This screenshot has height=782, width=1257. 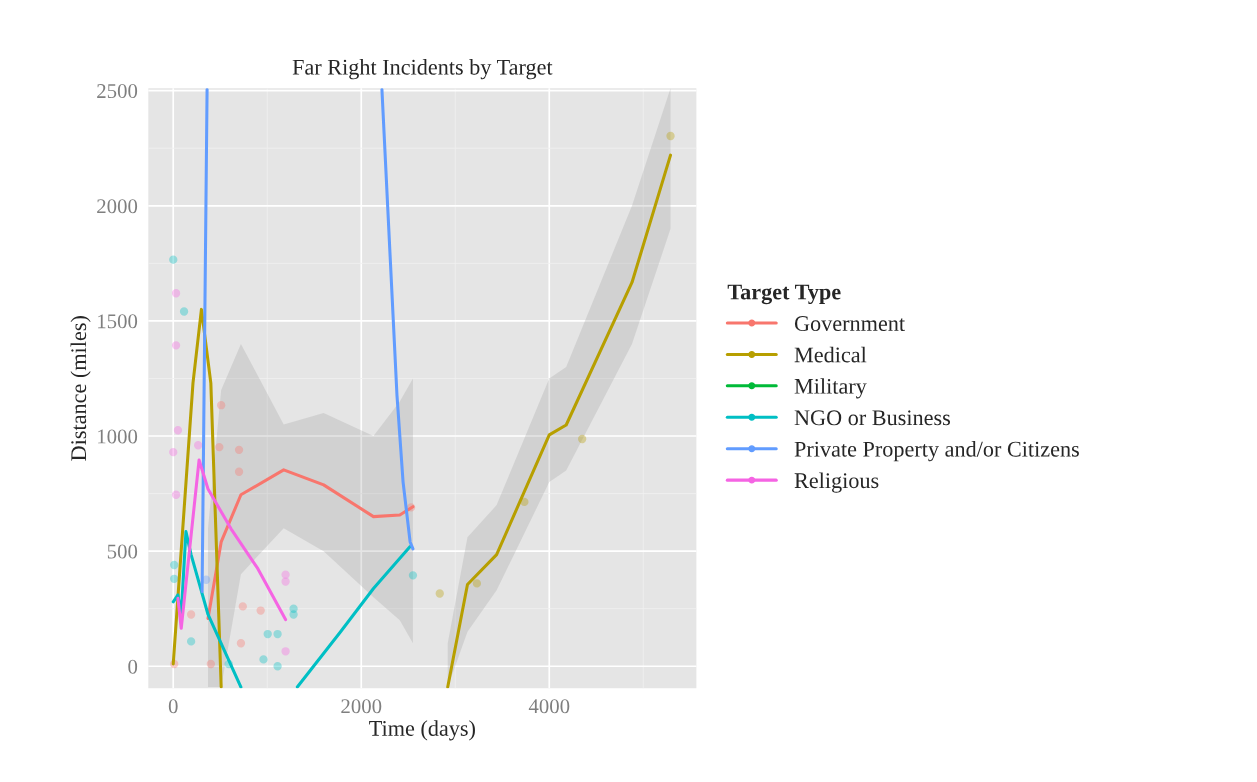 What do you see at coordinates (117, 206) in the screenshot?
I see `y-tick-label: 2000` at bounding box center [117, 206].